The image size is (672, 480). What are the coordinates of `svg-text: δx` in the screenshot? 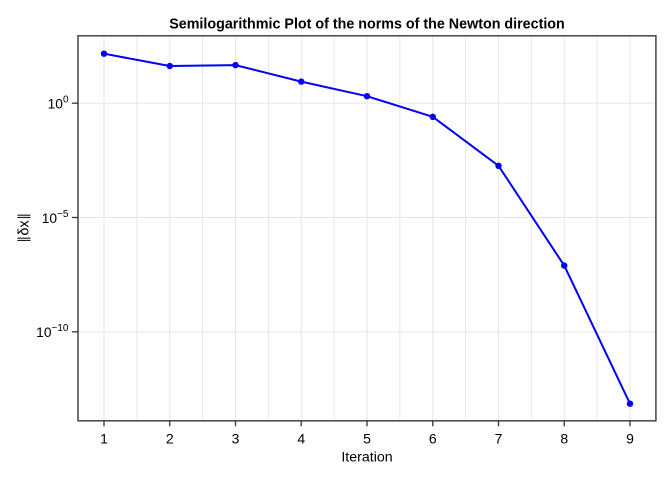 It's located at (24, 228).